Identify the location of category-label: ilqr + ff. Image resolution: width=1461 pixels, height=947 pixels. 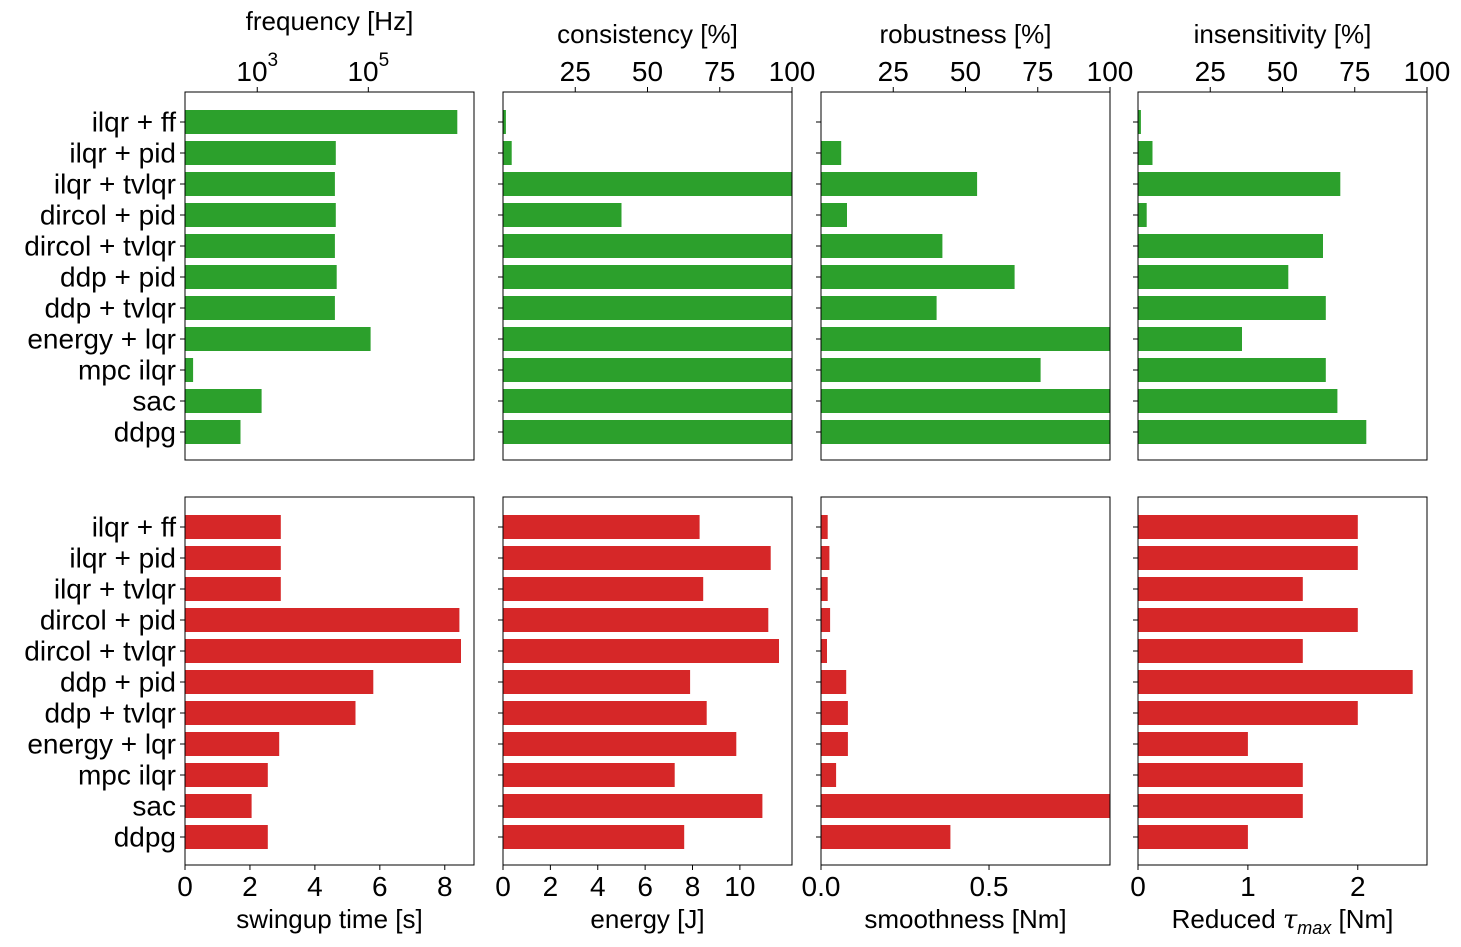
(134, 527).